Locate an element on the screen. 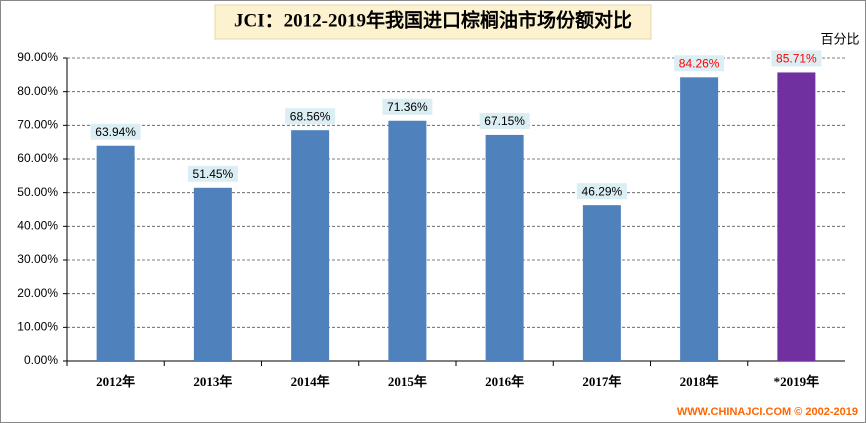 The image size is (866, 423). y-tick-label: 10.00% is located at coordinates (37, 327).